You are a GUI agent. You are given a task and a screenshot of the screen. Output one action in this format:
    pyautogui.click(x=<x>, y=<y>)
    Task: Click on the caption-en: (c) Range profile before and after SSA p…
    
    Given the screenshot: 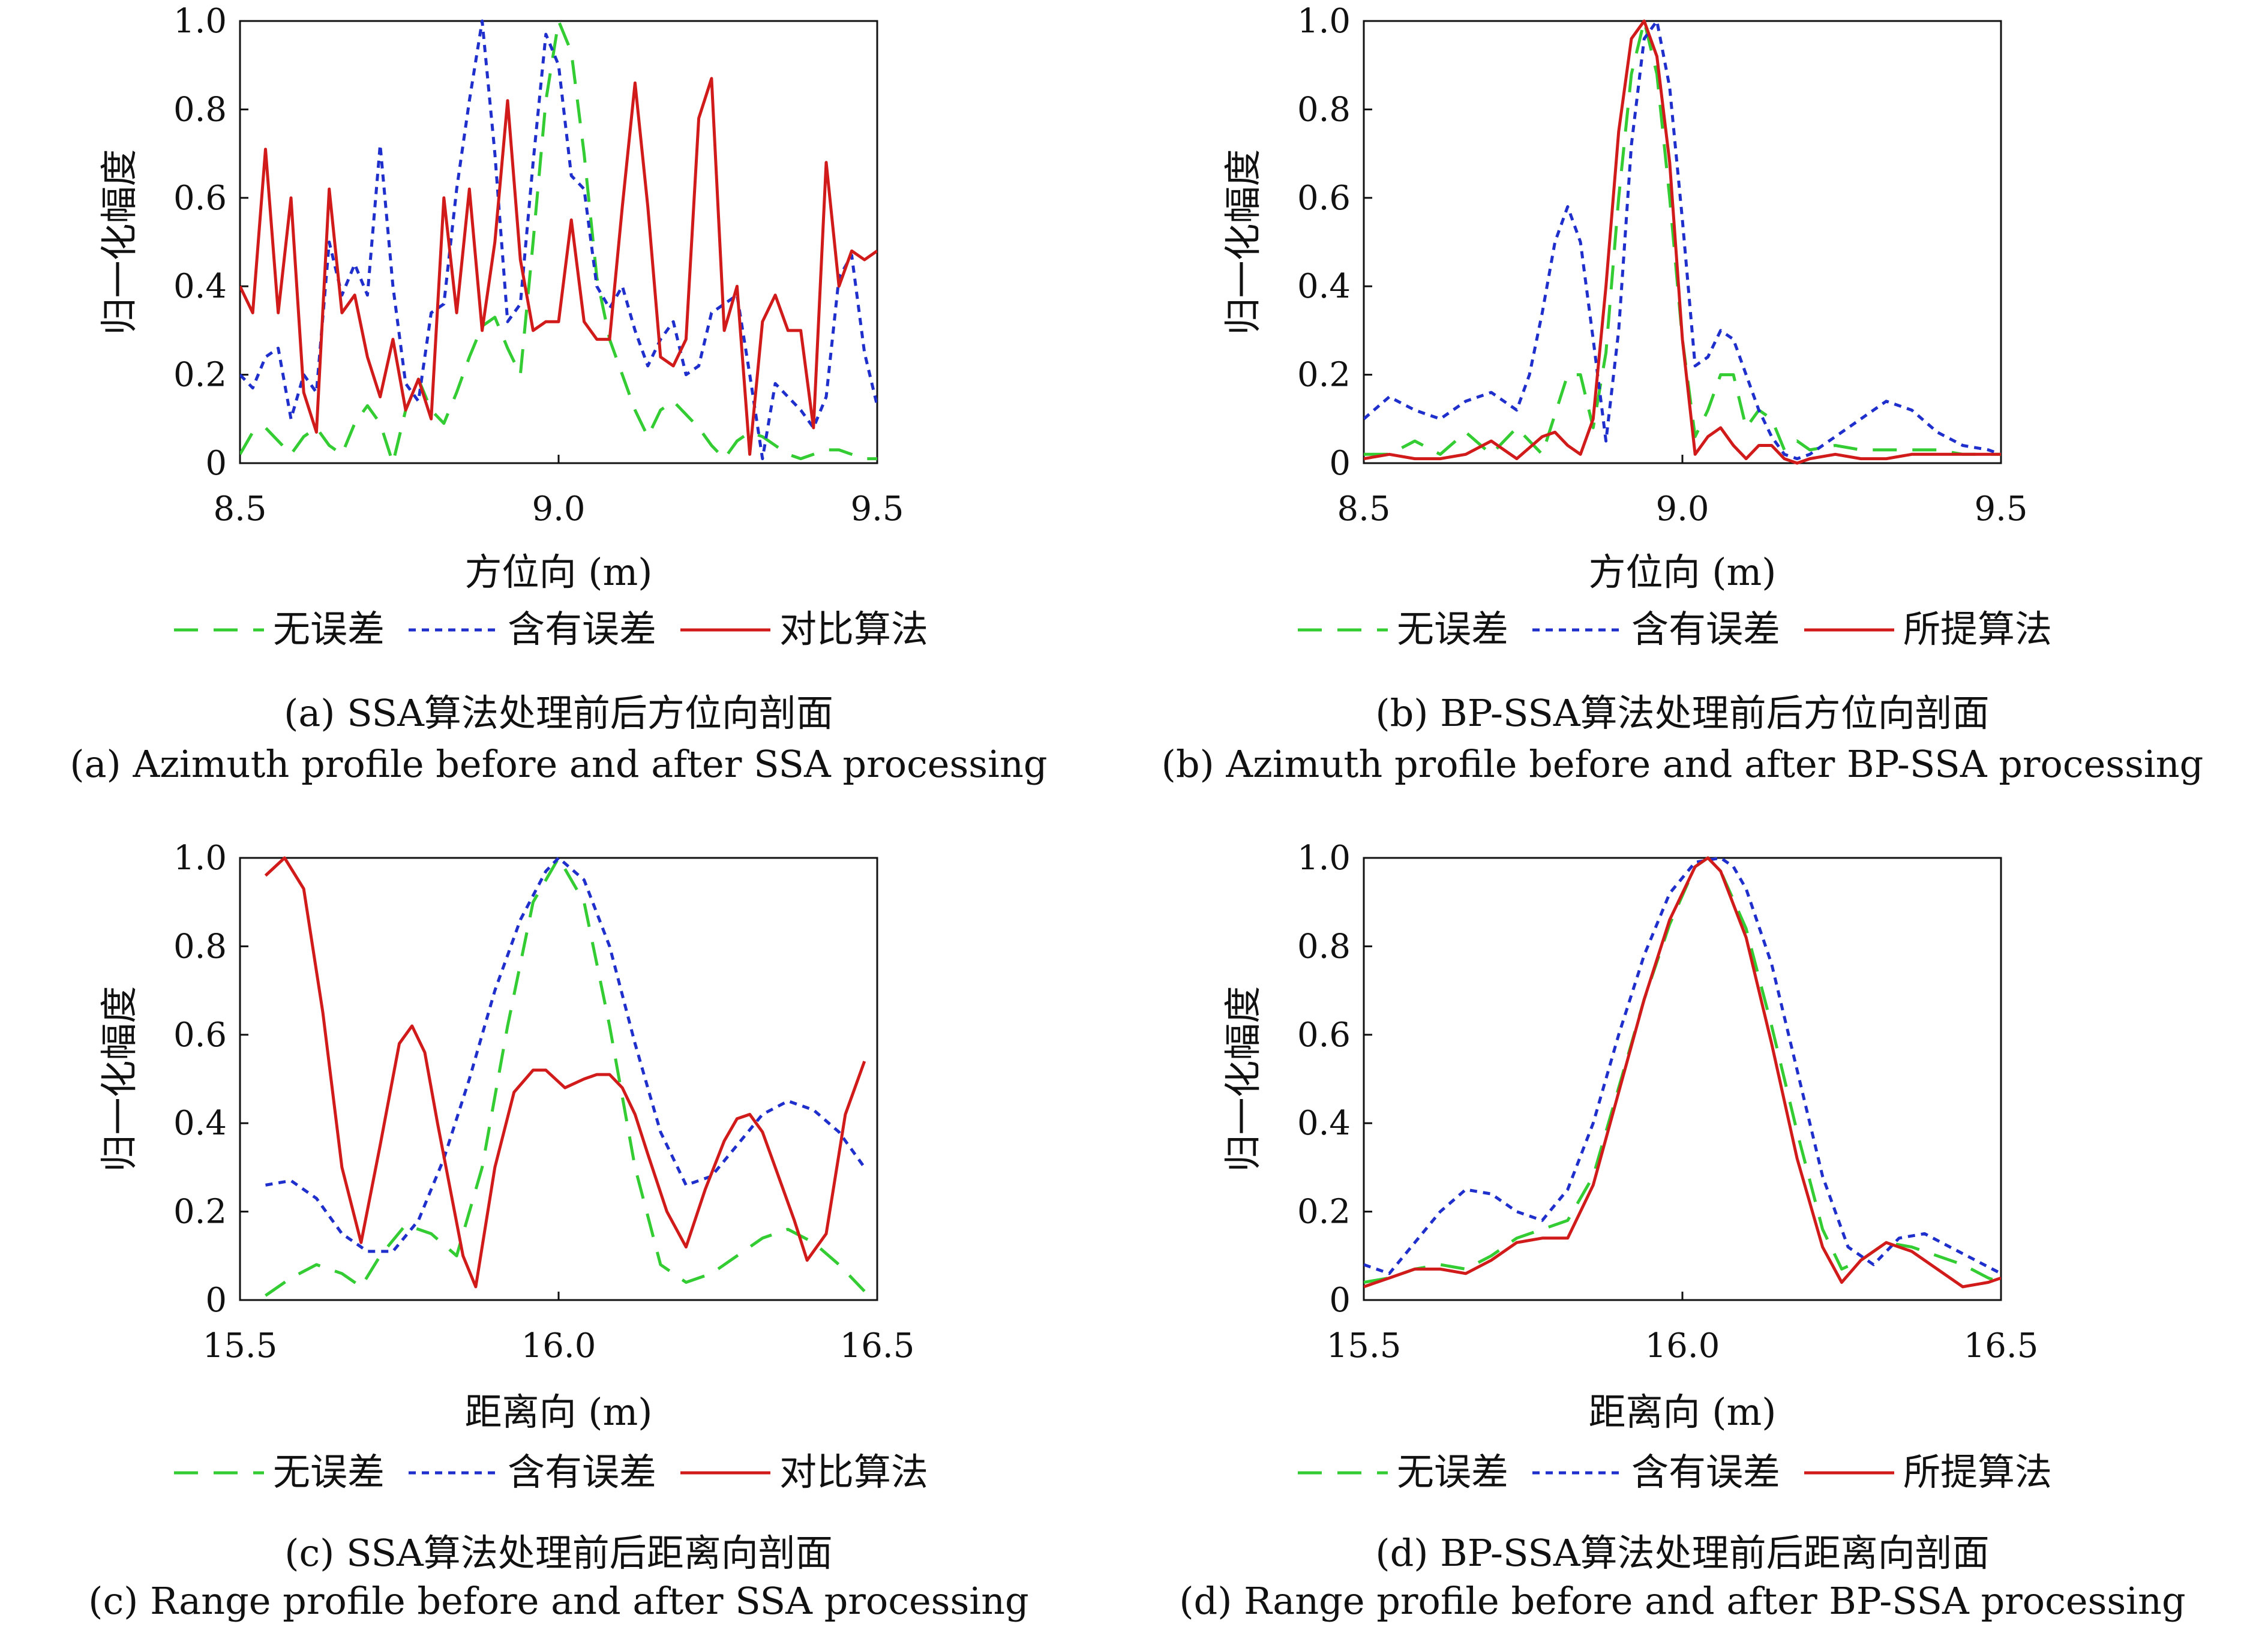 What is the action you would take?
    pyautogui.click(x=558, y=1601)
    